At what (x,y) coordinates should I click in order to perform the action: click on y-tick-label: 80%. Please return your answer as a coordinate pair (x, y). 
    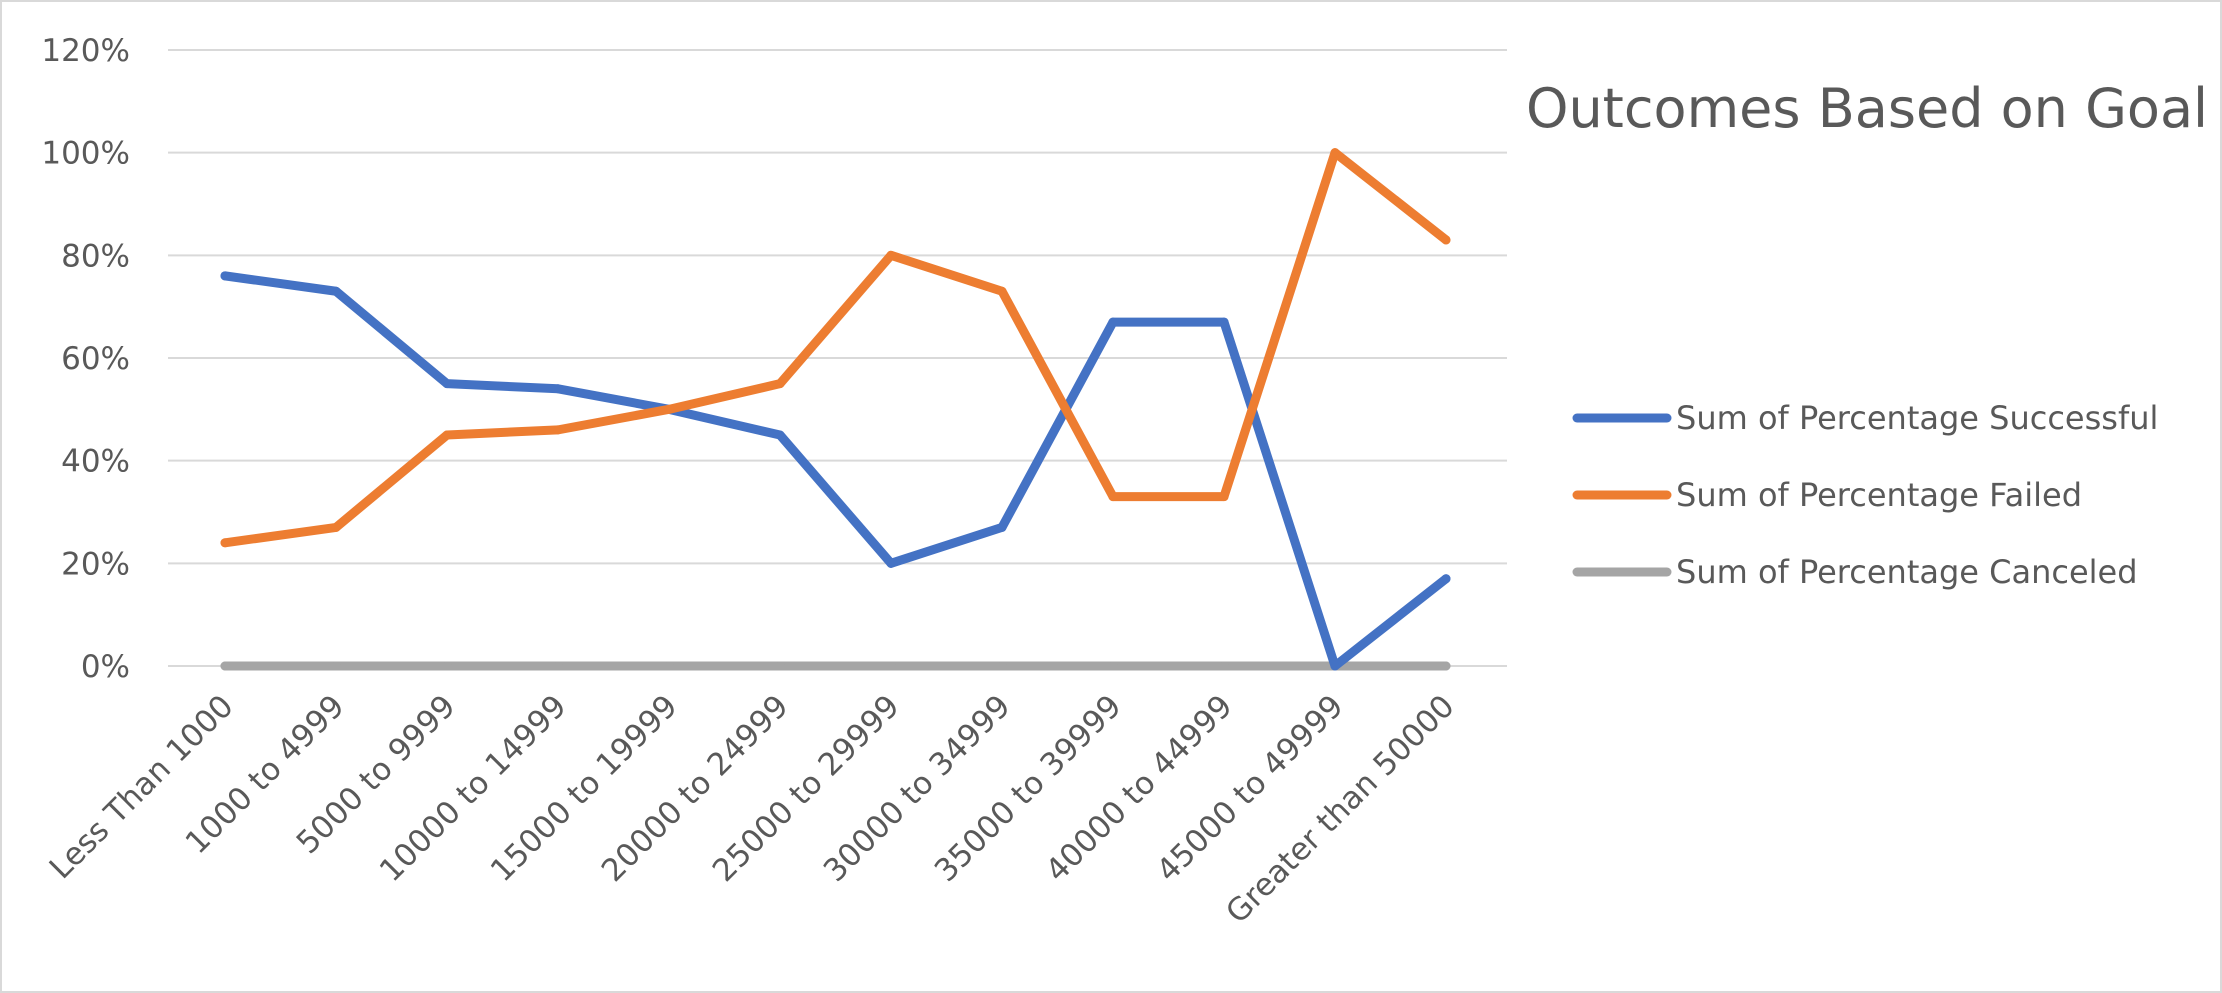
    Looking at the image, I should click on (95, 256).